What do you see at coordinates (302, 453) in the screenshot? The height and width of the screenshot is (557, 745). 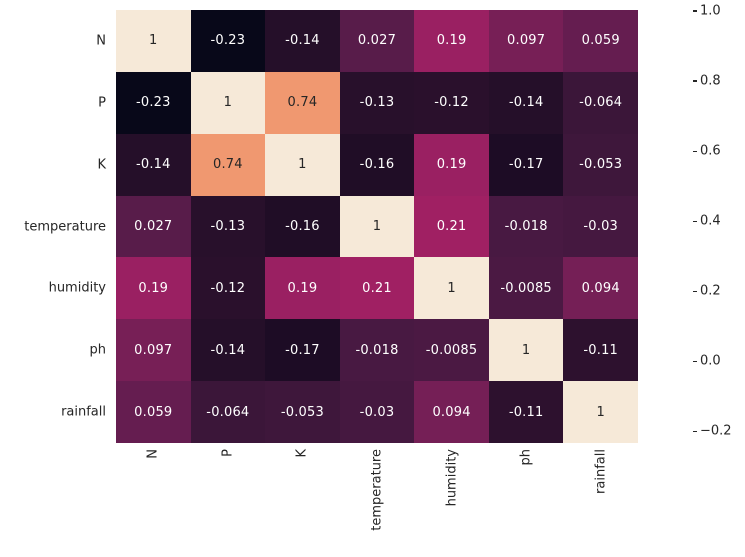 I see `x-axis-label-K: K` at bounding box center [302, 453].